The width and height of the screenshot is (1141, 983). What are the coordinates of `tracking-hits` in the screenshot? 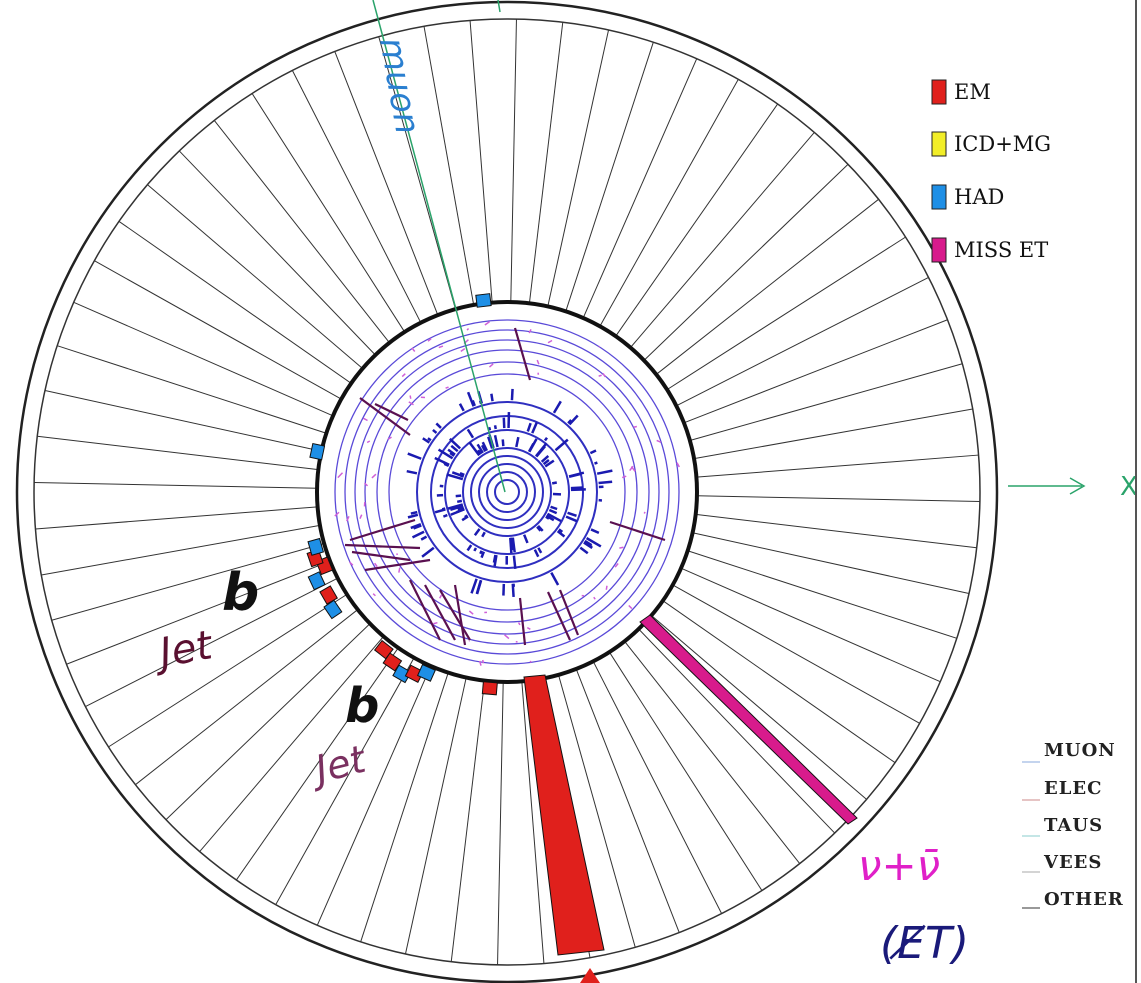 It's located at (507, 493).